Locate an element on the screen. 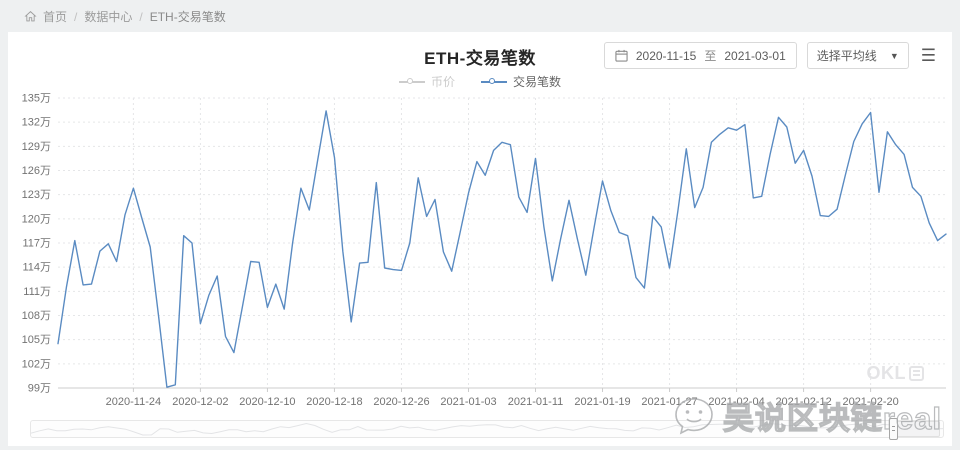 The image size is (960, 450). svg-text: 129万 is located at coordinates (36, 147).